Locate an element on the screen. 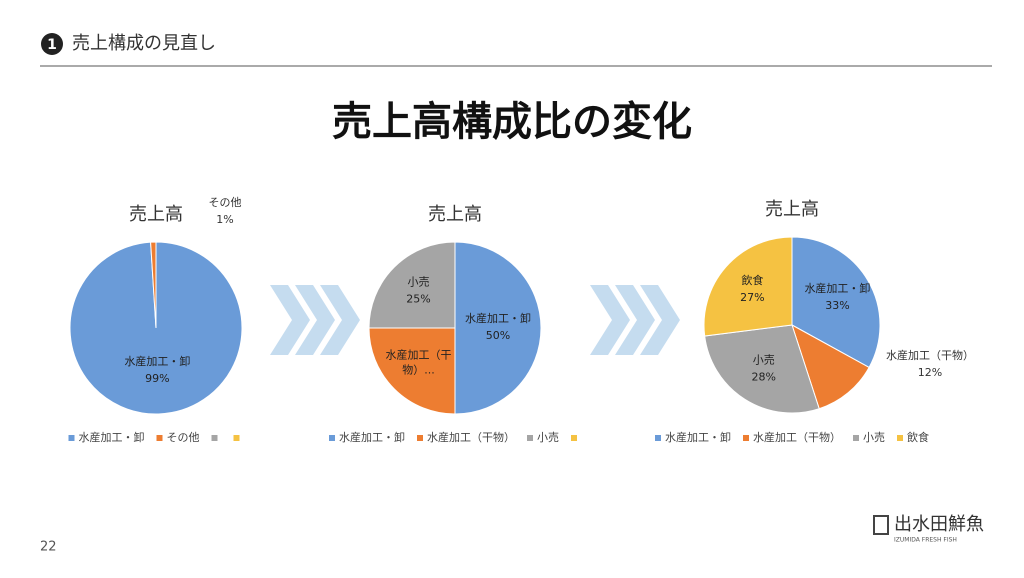 This screenshot has height=578, width=1024. data-label-value: 25% is located at coordinates (418, 299).